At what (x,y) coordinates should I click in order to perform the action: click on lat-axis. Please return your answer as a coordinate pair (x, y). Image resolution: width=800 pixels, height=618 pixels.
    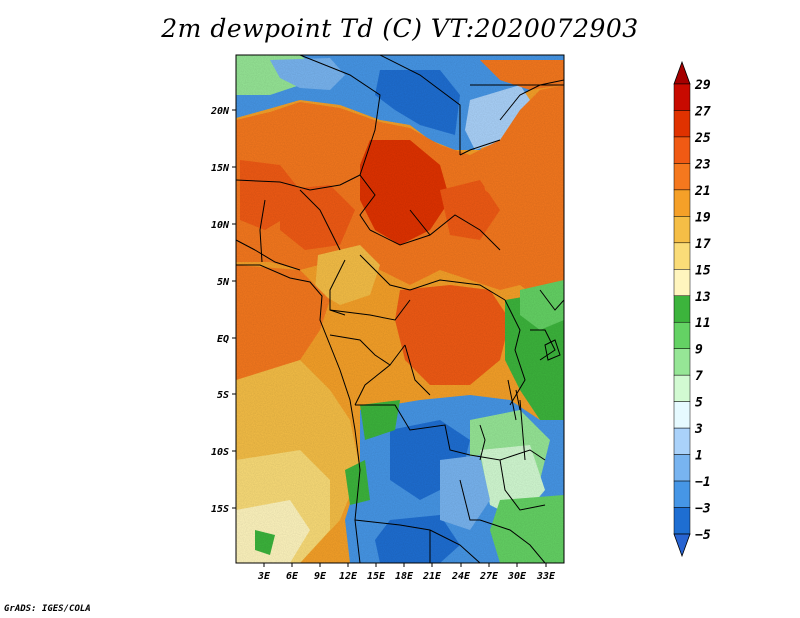
    Looking at the image, I should click on (234, 309).